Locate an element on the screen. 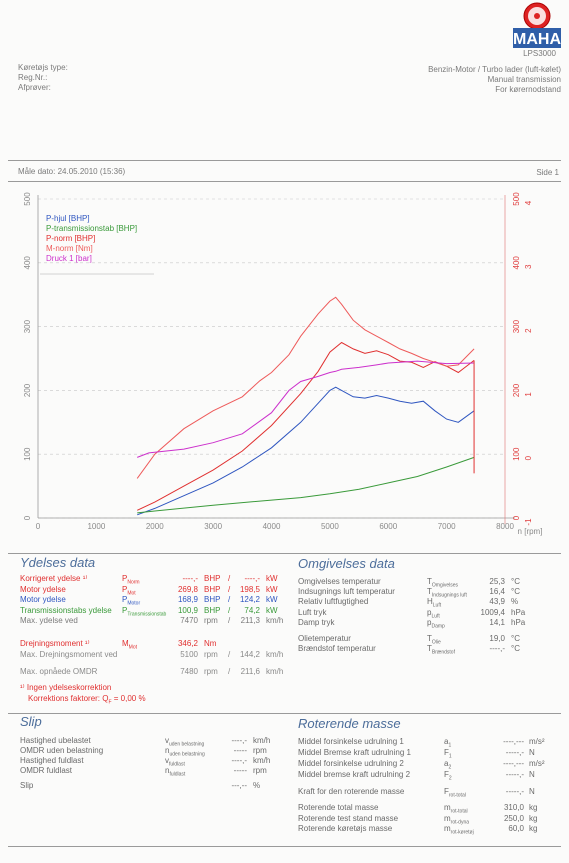  roterende-symbol: a1 is located at coordinates (448, 743).